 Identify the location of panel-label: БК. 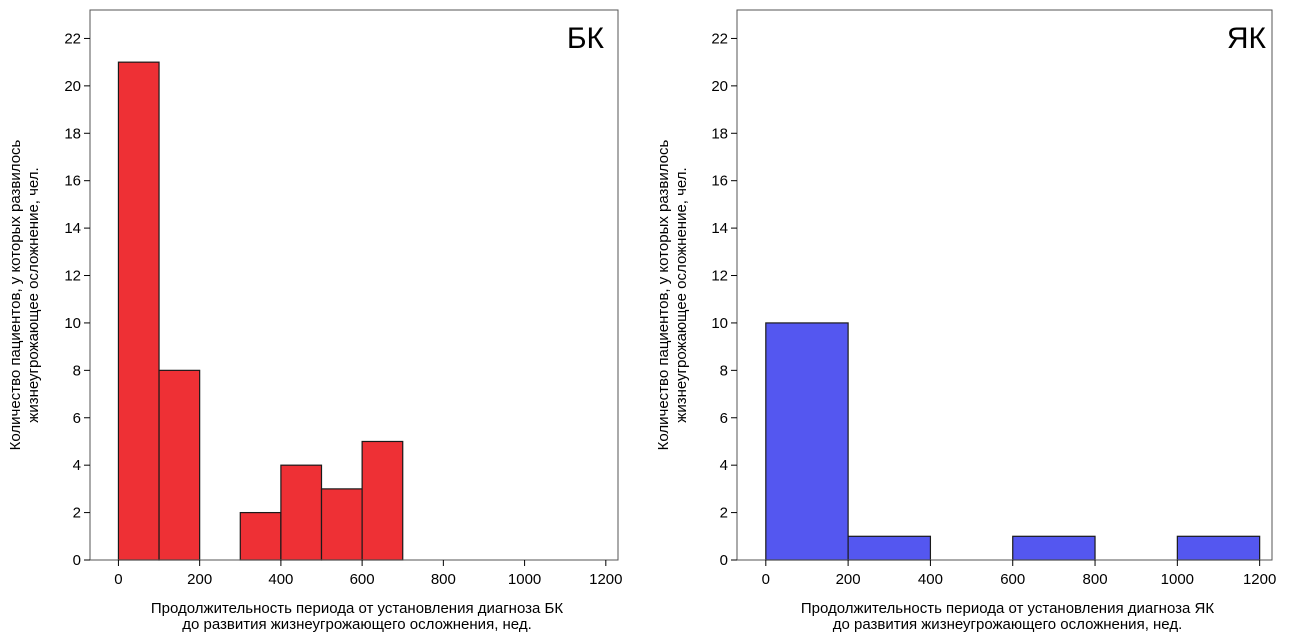
(586, 38).